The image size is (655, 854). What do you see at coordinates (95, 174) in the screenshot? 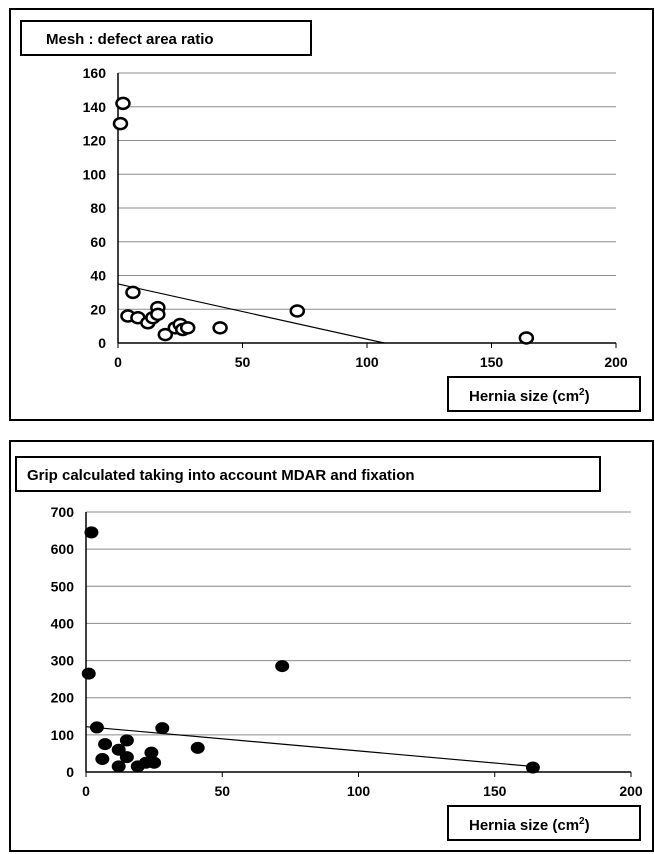
I see `mesh-ratio-y-tick-label: 100` at bounding box center [95, 174].